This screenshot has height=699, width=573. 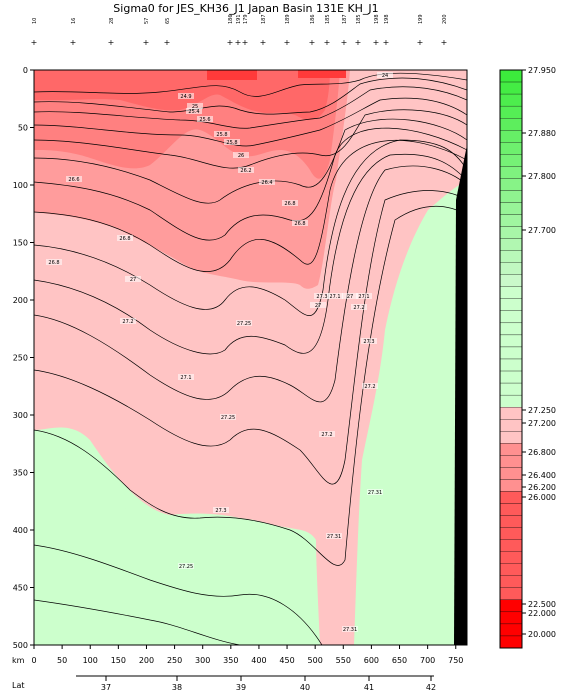 I want to click on x-tick-label: 550, so click(x=343, y=660).